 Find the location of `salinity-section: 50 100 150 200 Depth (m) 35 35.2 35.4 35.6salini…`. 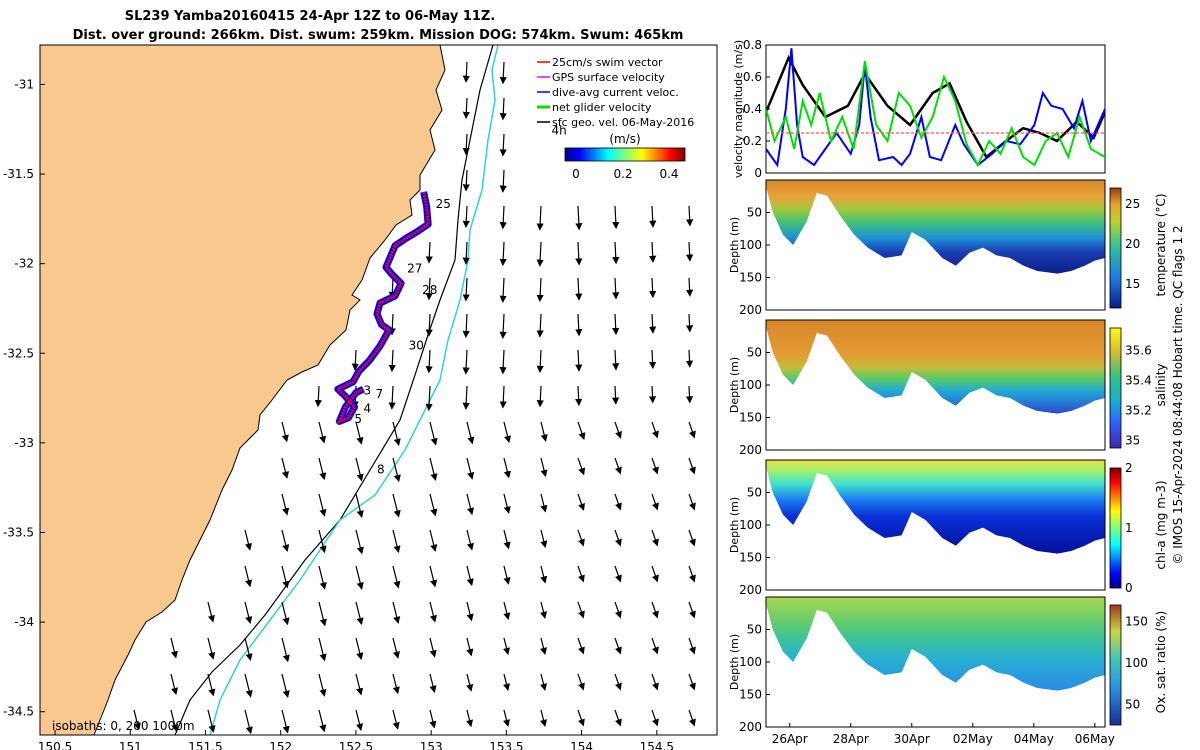

salinity-section: 50 100 150 200 Depth (m) 35 35.2 35.4 35.6salini… is located at coordinates (948, 388).